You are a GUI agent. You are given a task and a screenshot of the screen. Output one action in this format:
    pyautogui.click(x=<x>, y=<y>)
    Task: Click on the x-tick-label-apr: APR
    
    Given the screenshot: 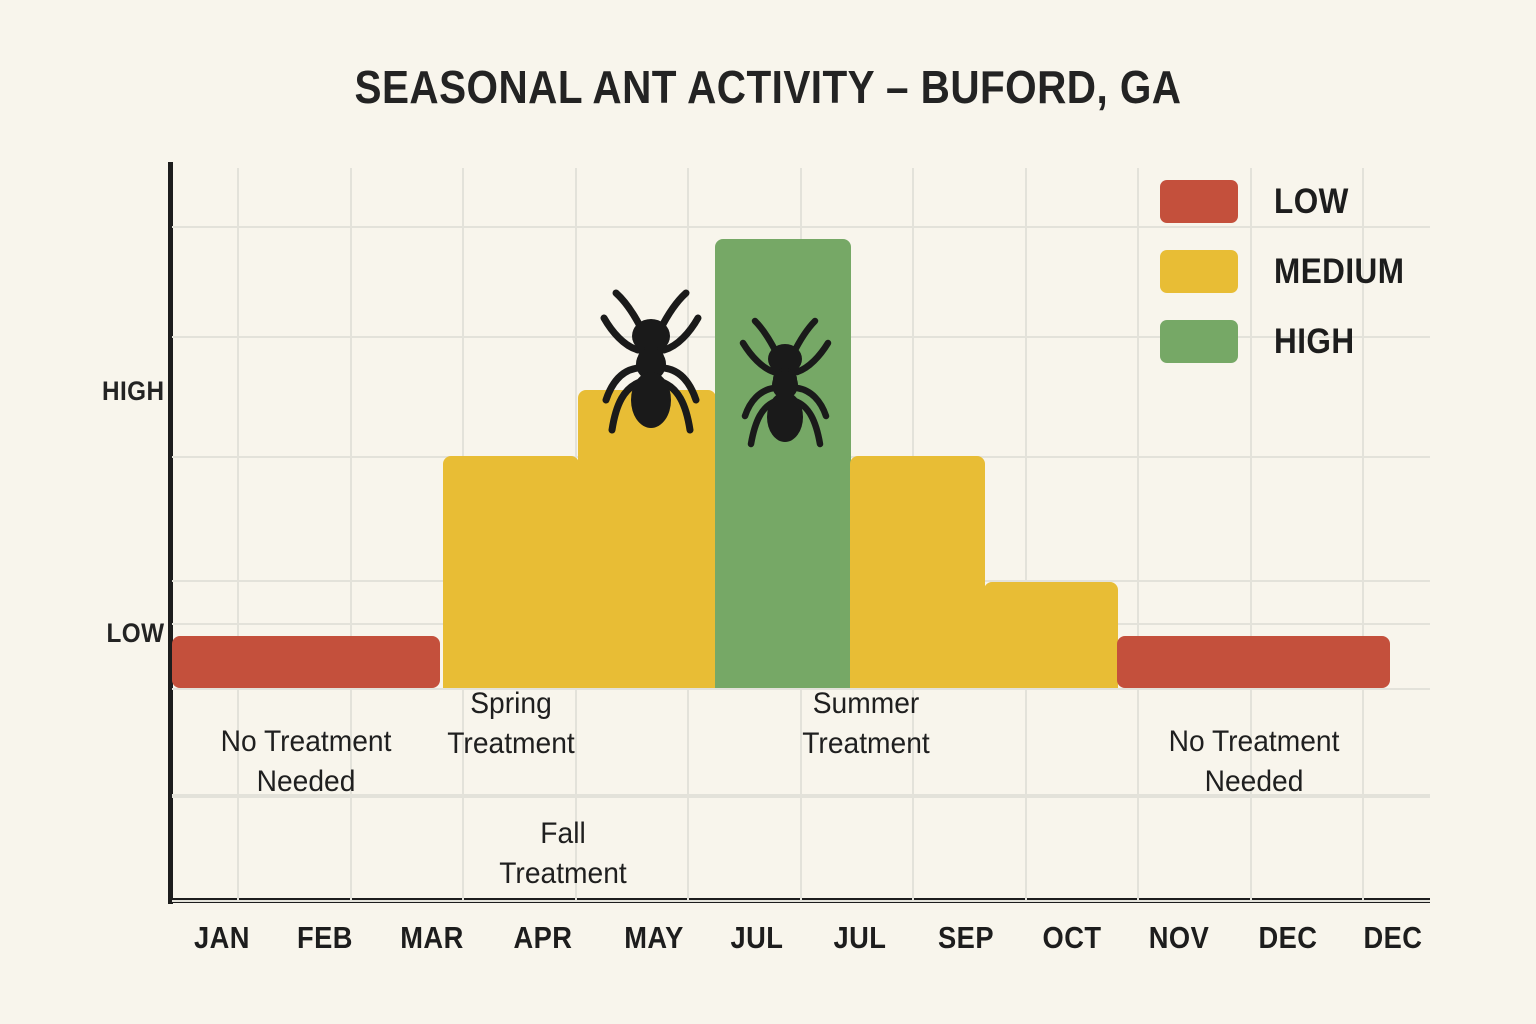 What is the action you would take?
    pyautogui.click(x=543, y=937)
    